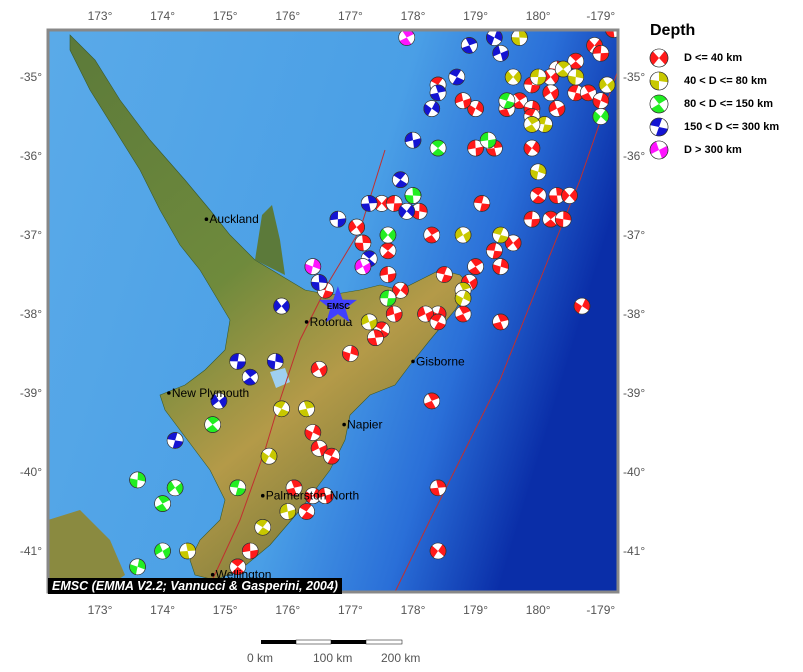  What do you see at coordinates (725, 80) in the screenshot?
I see `legend-label: 40 < D <= 80 km` at bounding box center [725, 80].